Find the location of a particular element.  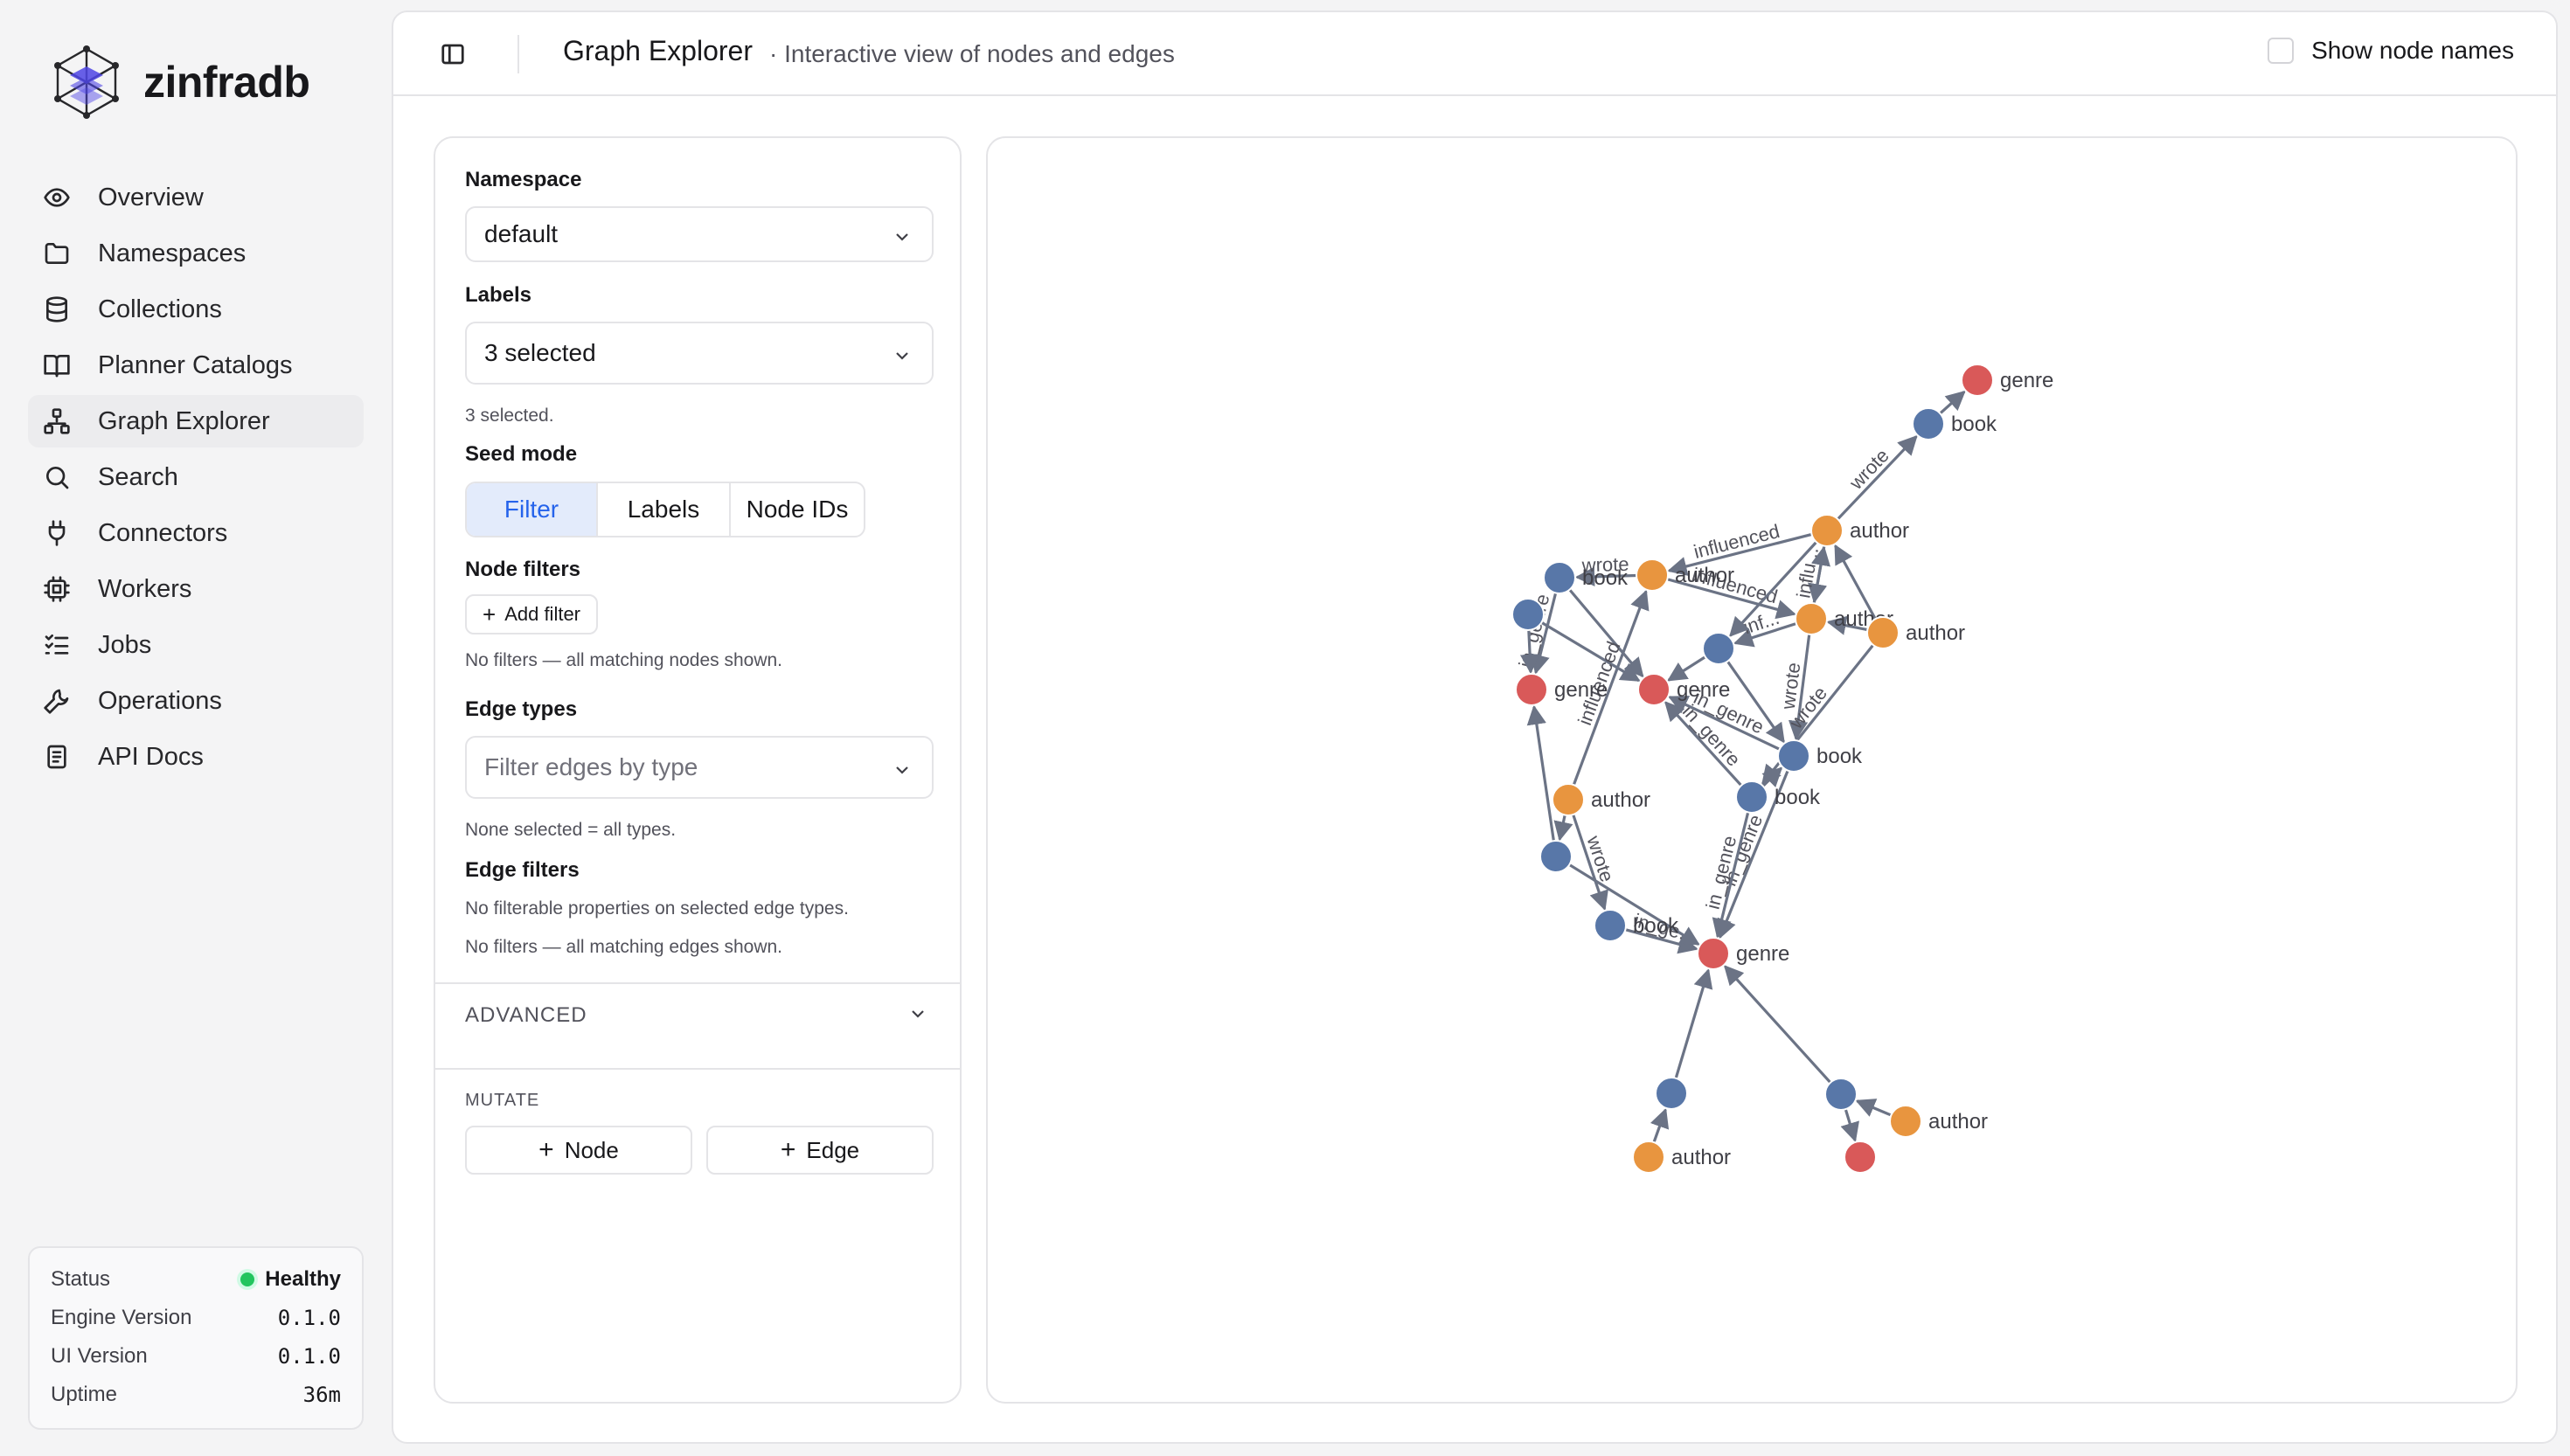

advanced-section-toggle: ADVANCED is located at coordinates (526, 1015).